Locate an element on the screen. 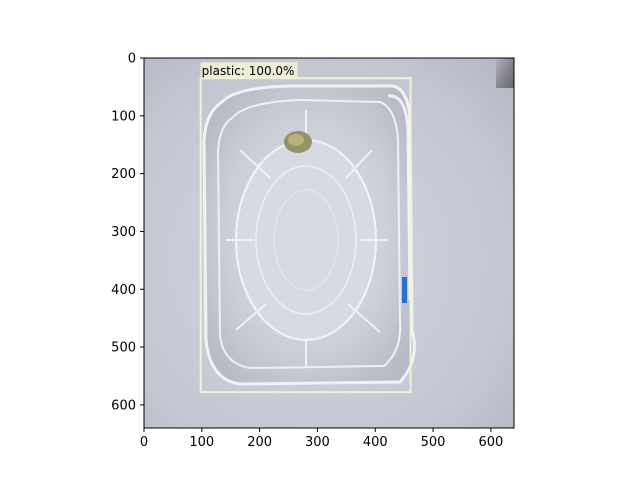 The height and width of the screenshot is (480, 640). y-axis: 0 100 200 300 400 500 600 is located at coordinates (127, 232).